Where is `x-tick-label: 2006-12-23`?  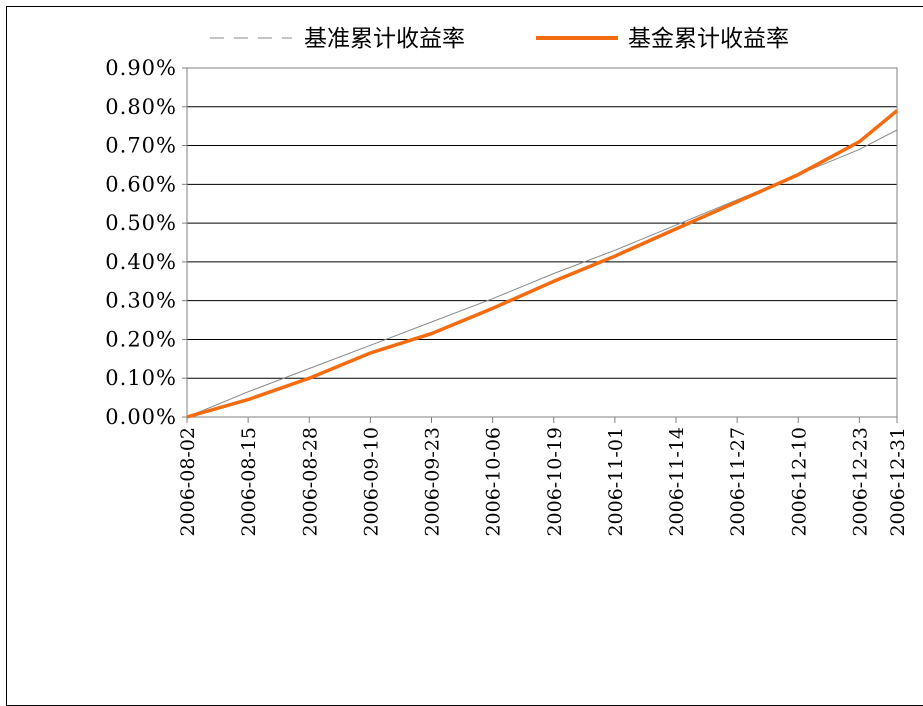 x-tick-label: 2006-12-23 is located at coordinates (860, 482).